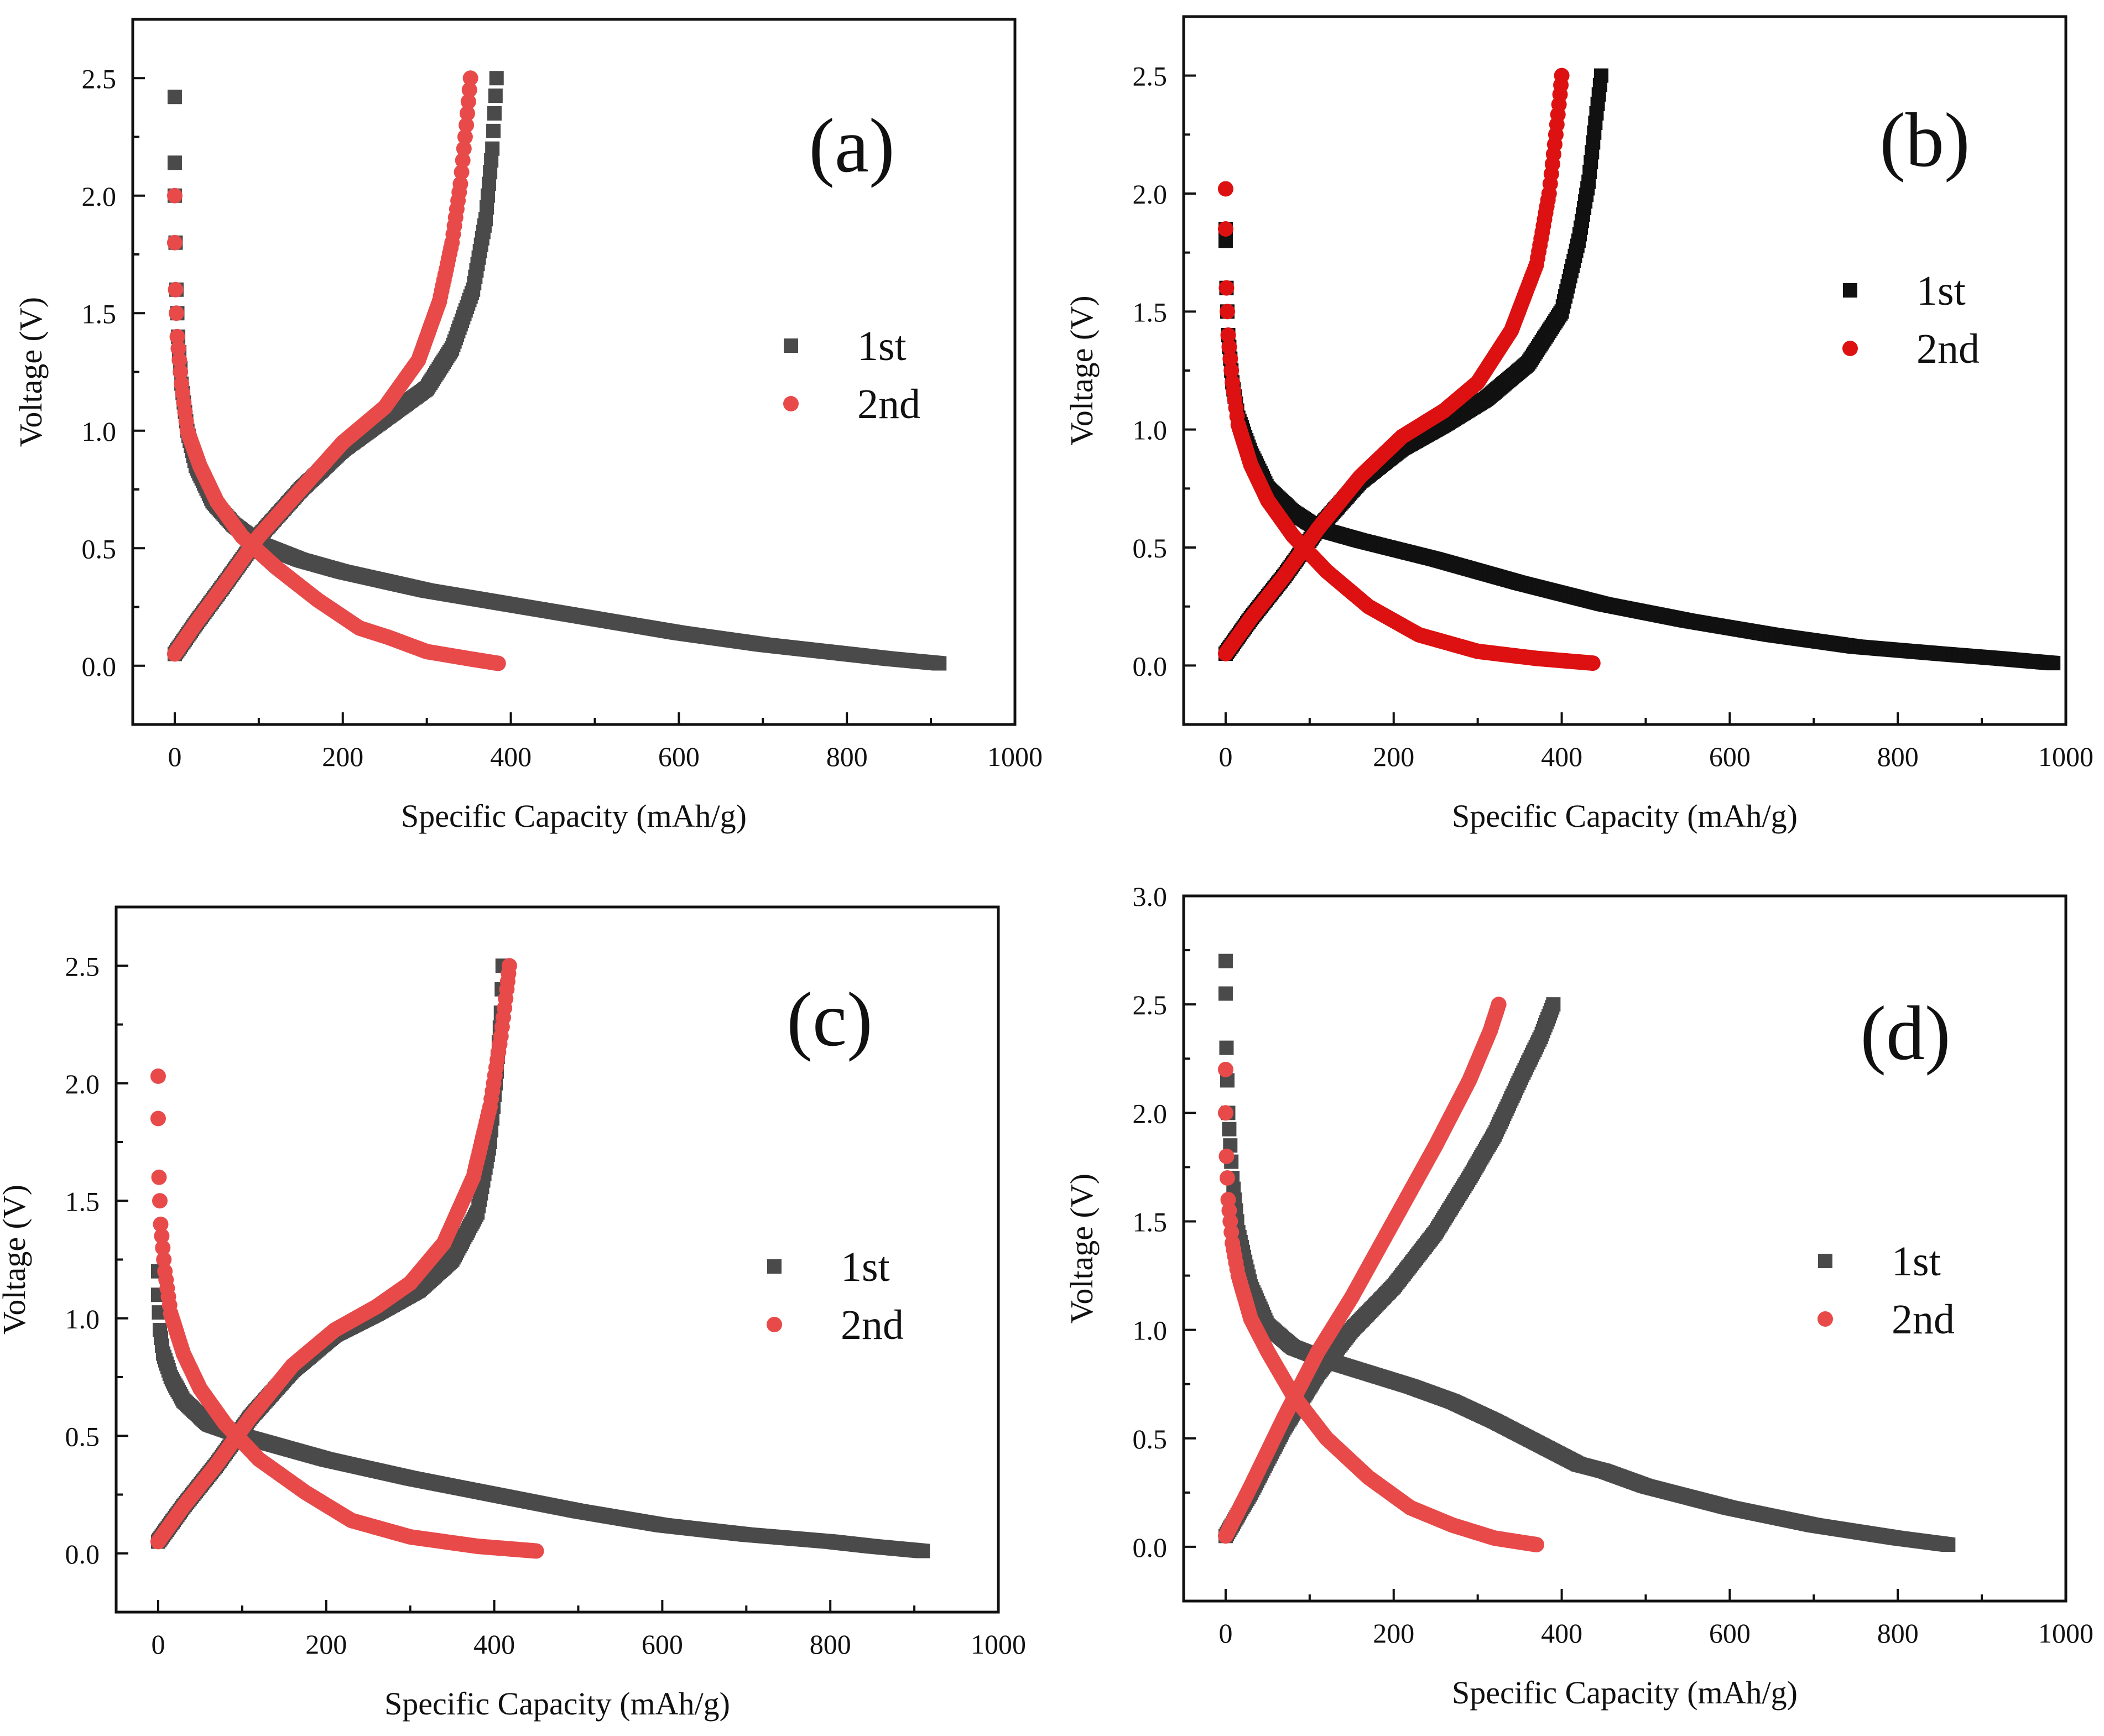 The image size is (2104, 1736). What do you see at coordinates (1150, 896) in the screenshot?
I see `y-tick-label: 3.0` at bounding box center [1150, 896].